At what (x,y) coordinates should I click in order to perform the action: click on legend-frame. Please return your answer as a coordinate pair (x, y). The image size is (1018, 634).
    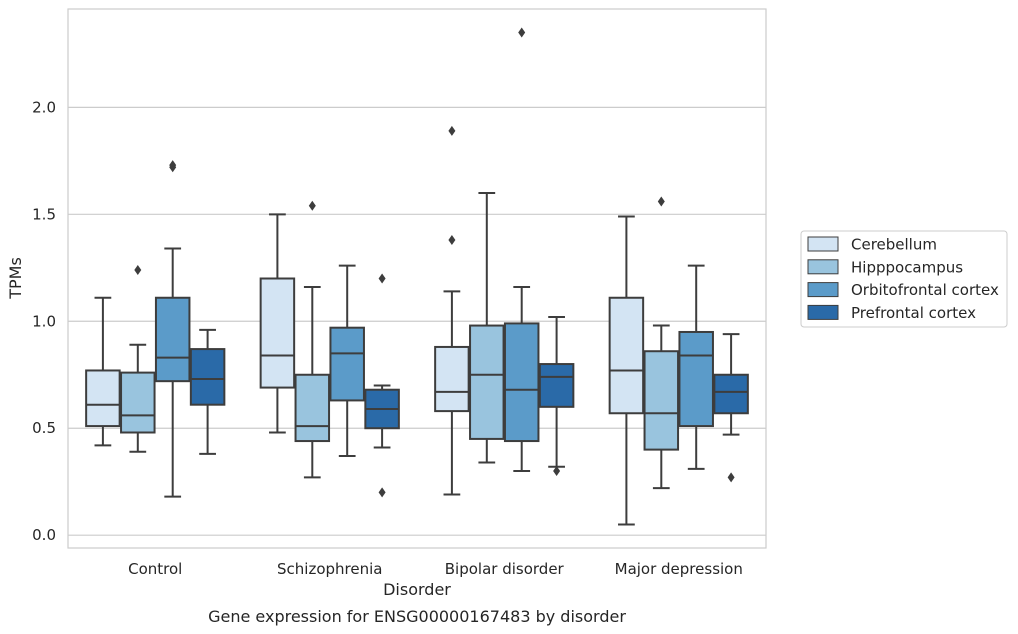
    Looking at the image, I should click on (904, 279).